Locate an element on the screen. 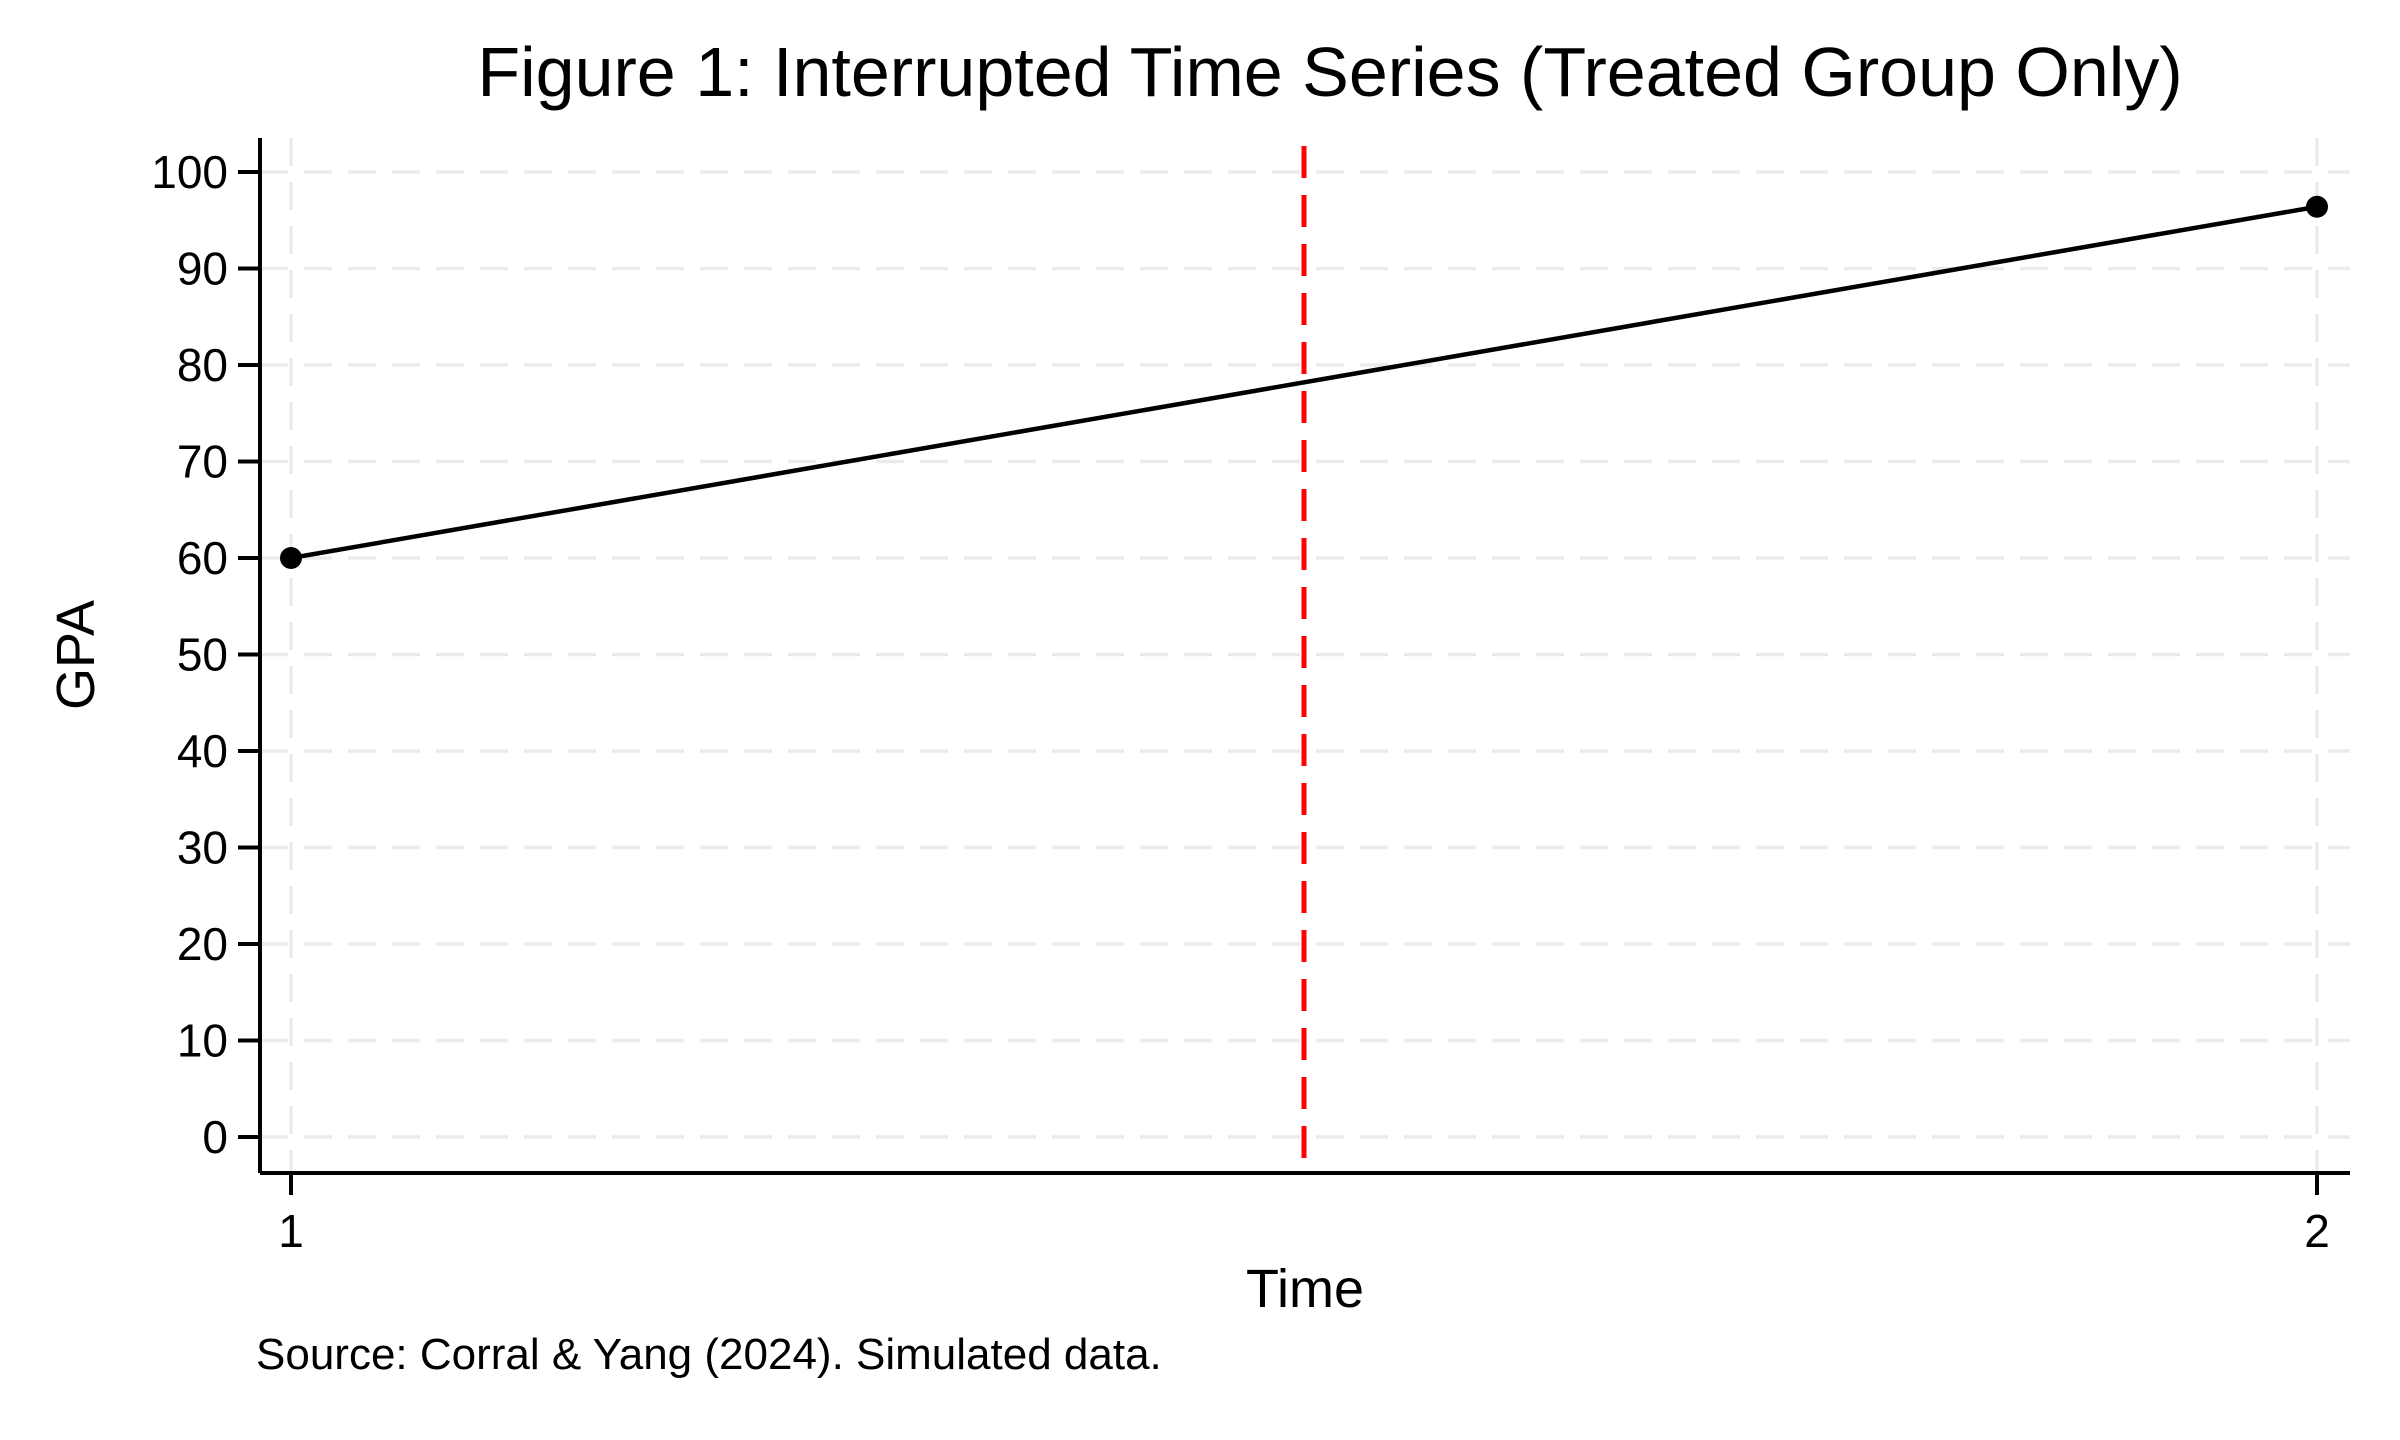  y-tick-label: 80 is located at coordinates (202, 365).